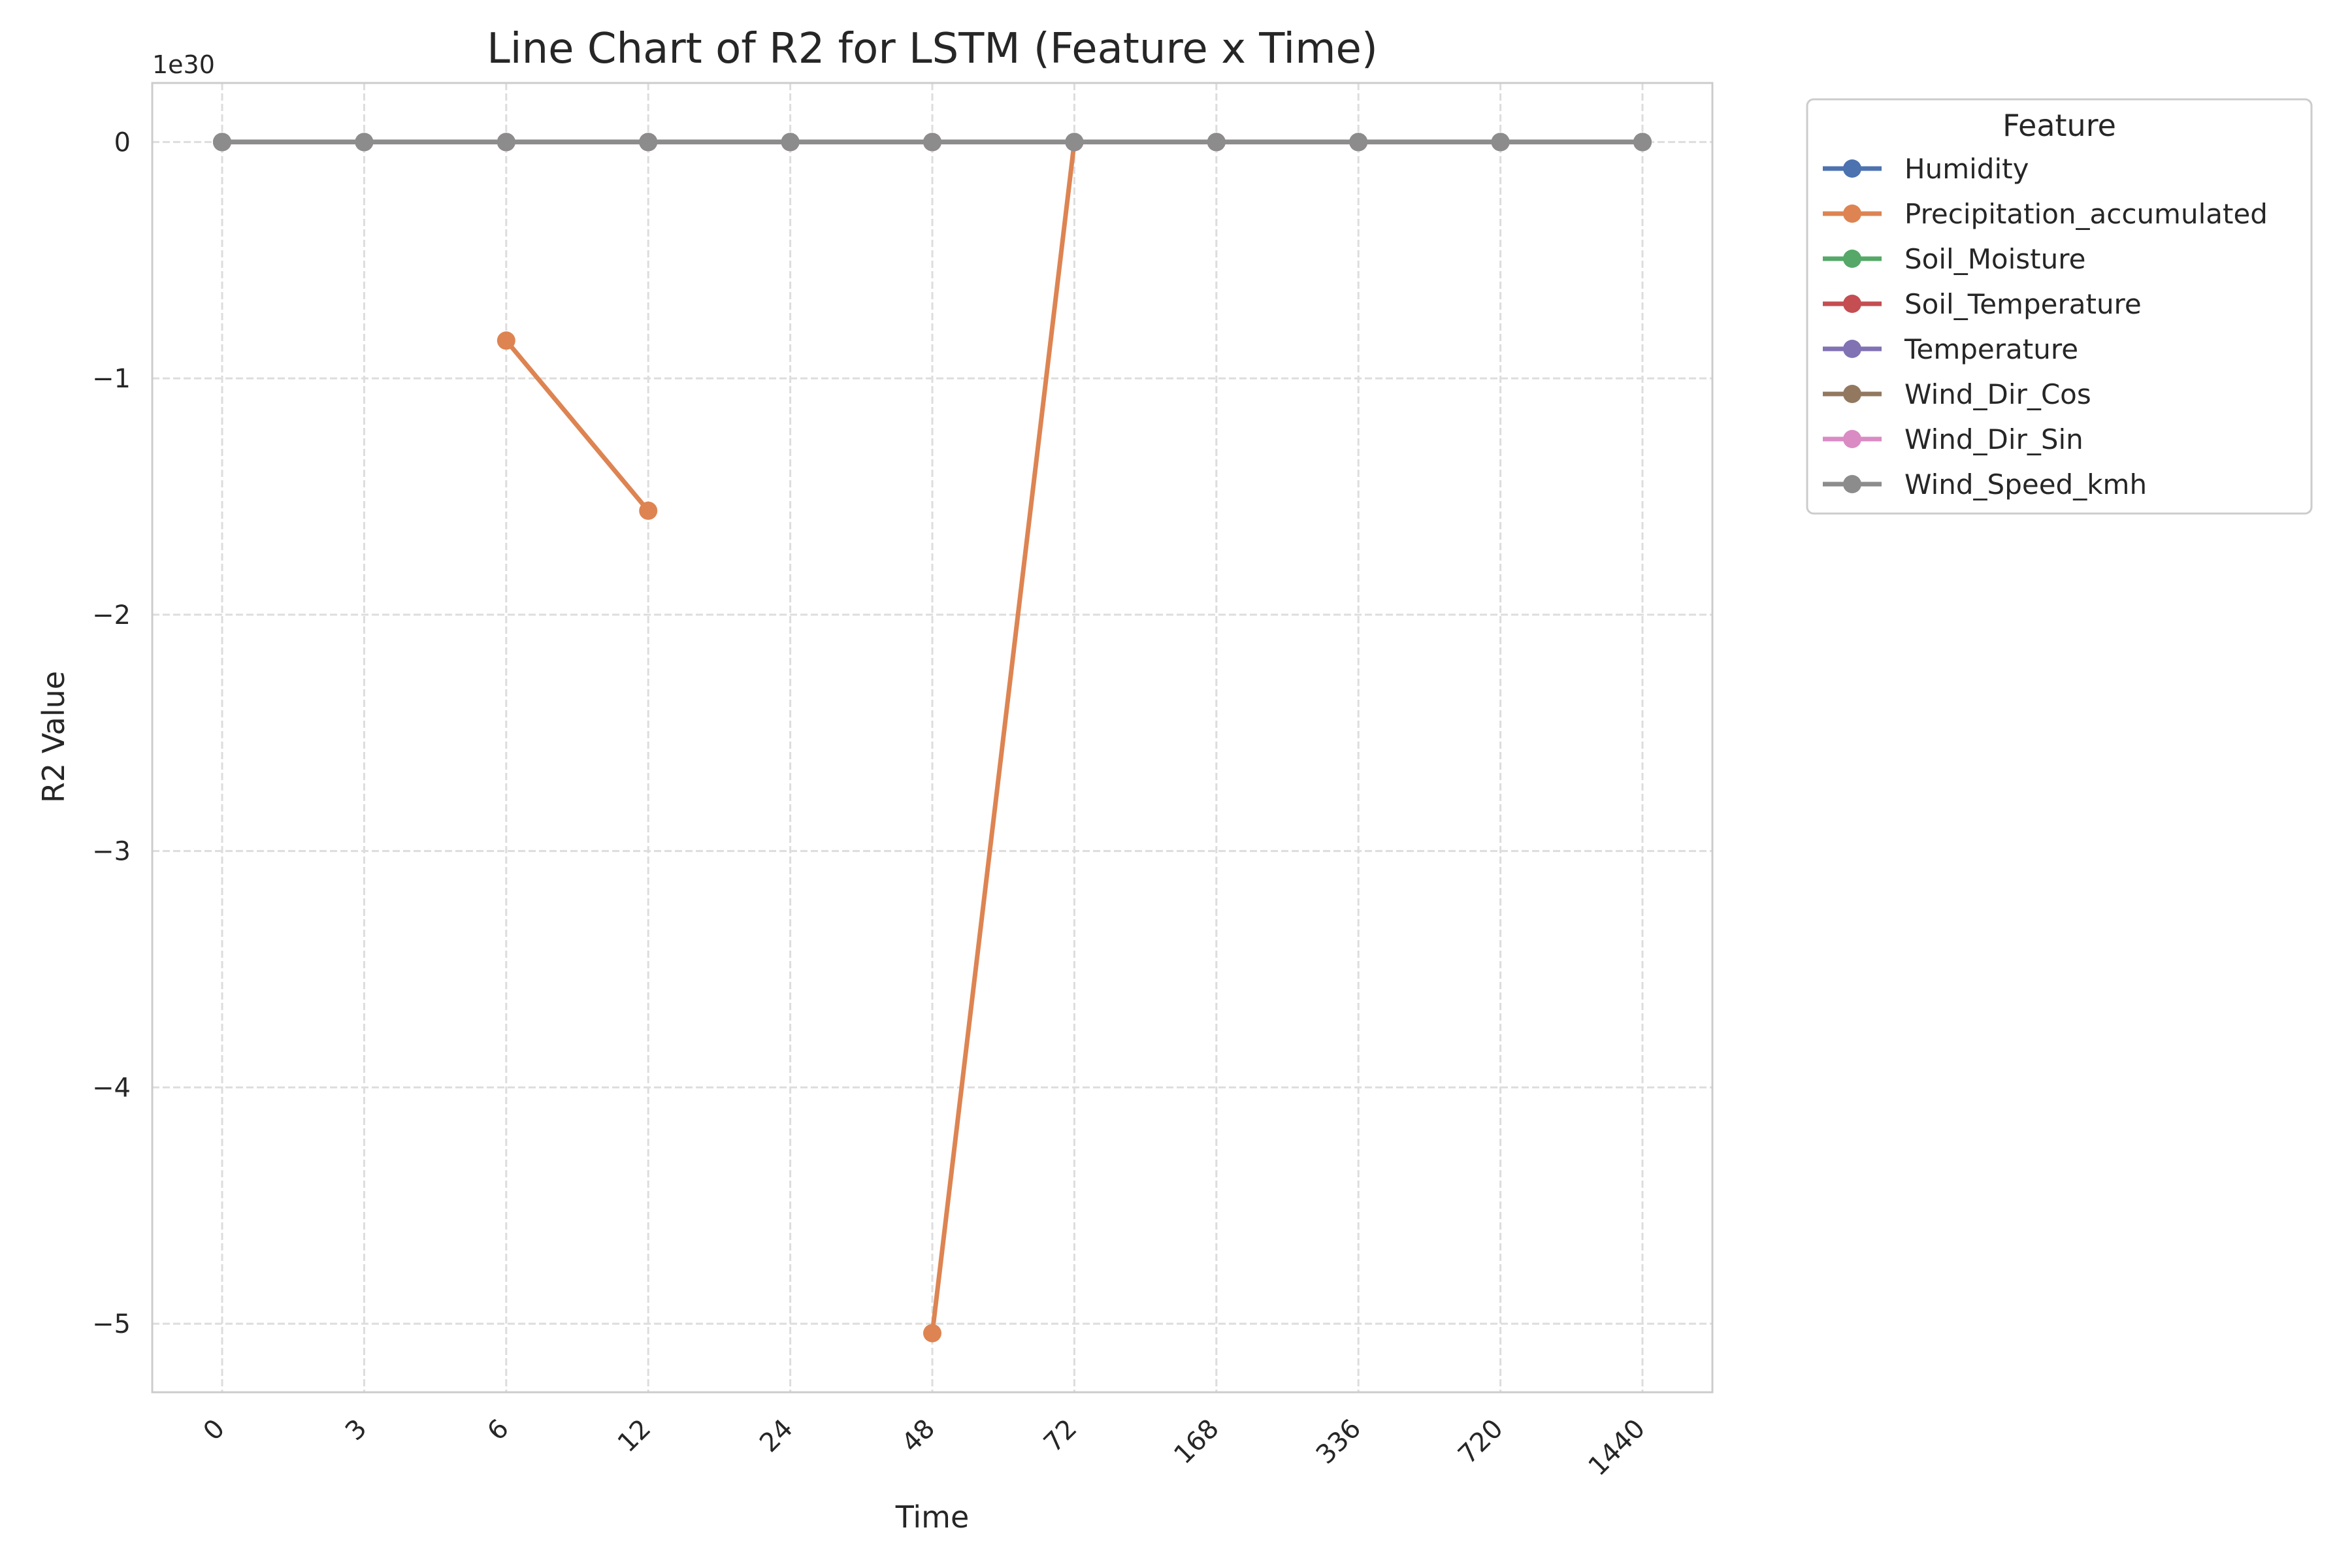  Describe the element at coordinates (1997, 394) in the screenshot. I see `legend-label-wind-dir-cos: Wind_Dir_Cos` at that location.